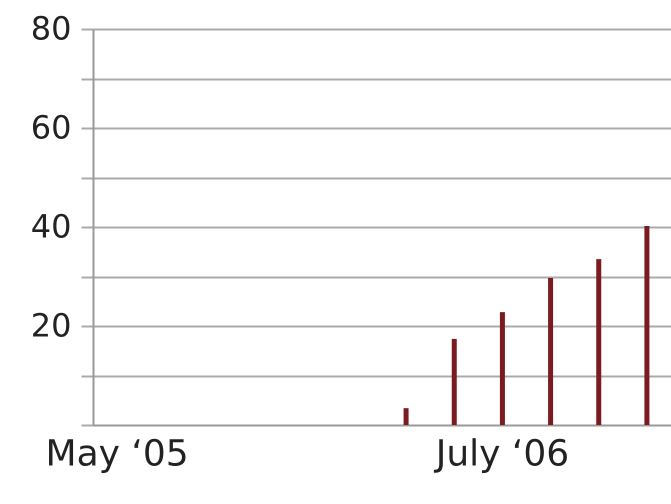 The height and width of the screenshot is (504, 671). Describe the element at coordinates (51, 325) in the screenshot. I see `y-tick-label: 20` at that location.